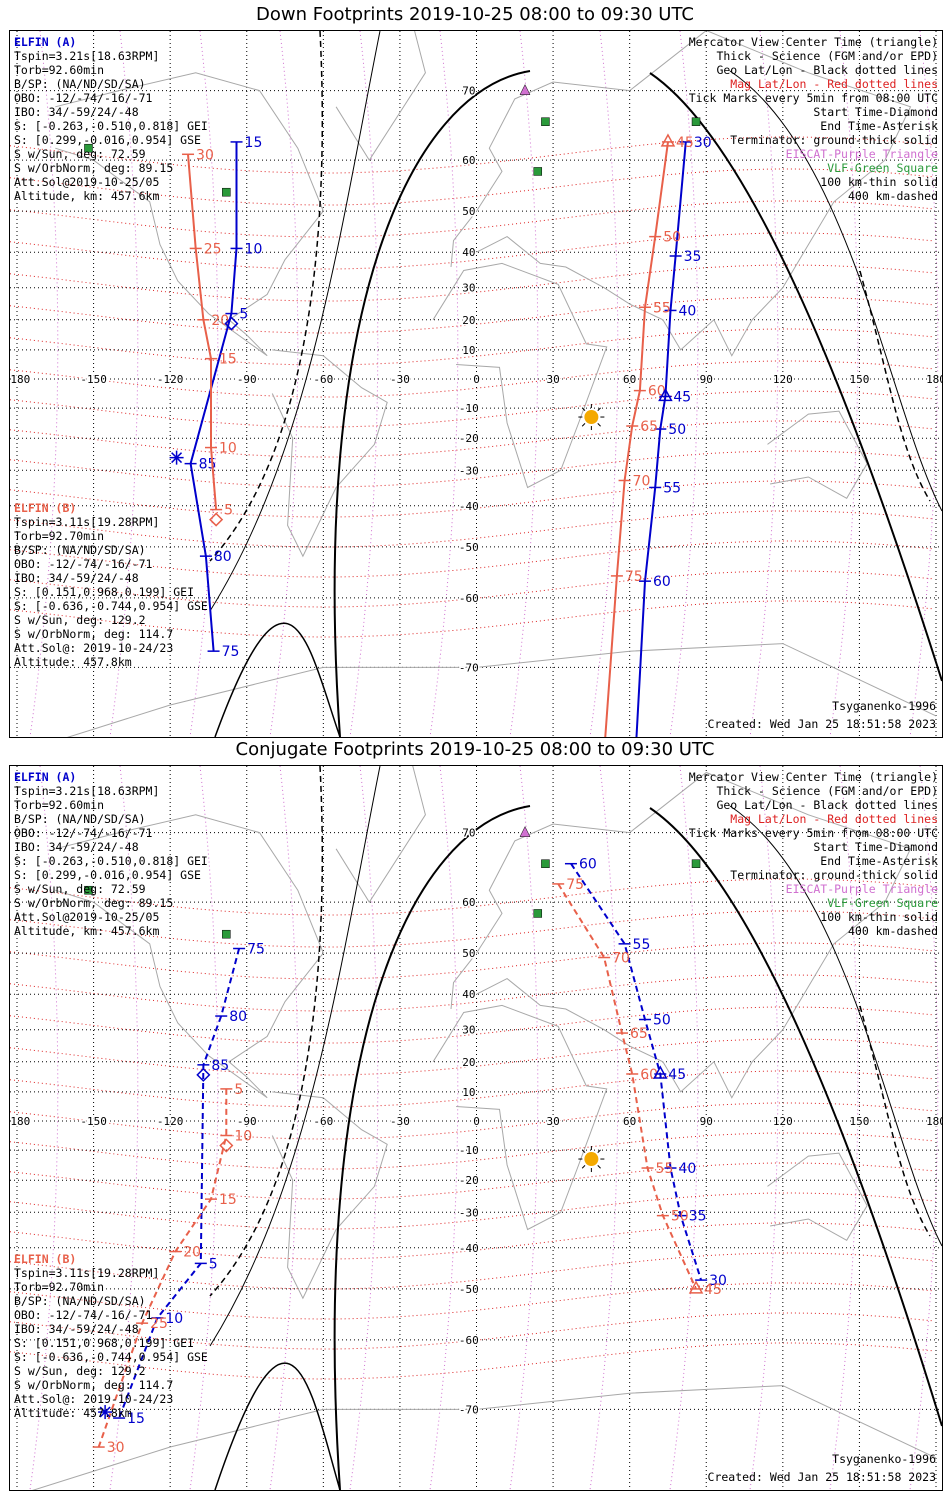  Describe the element at coordinates (83, 98) in the screenshot. I see `elfin-a-line: OBO: -12/-74/-16/-71` at that location.